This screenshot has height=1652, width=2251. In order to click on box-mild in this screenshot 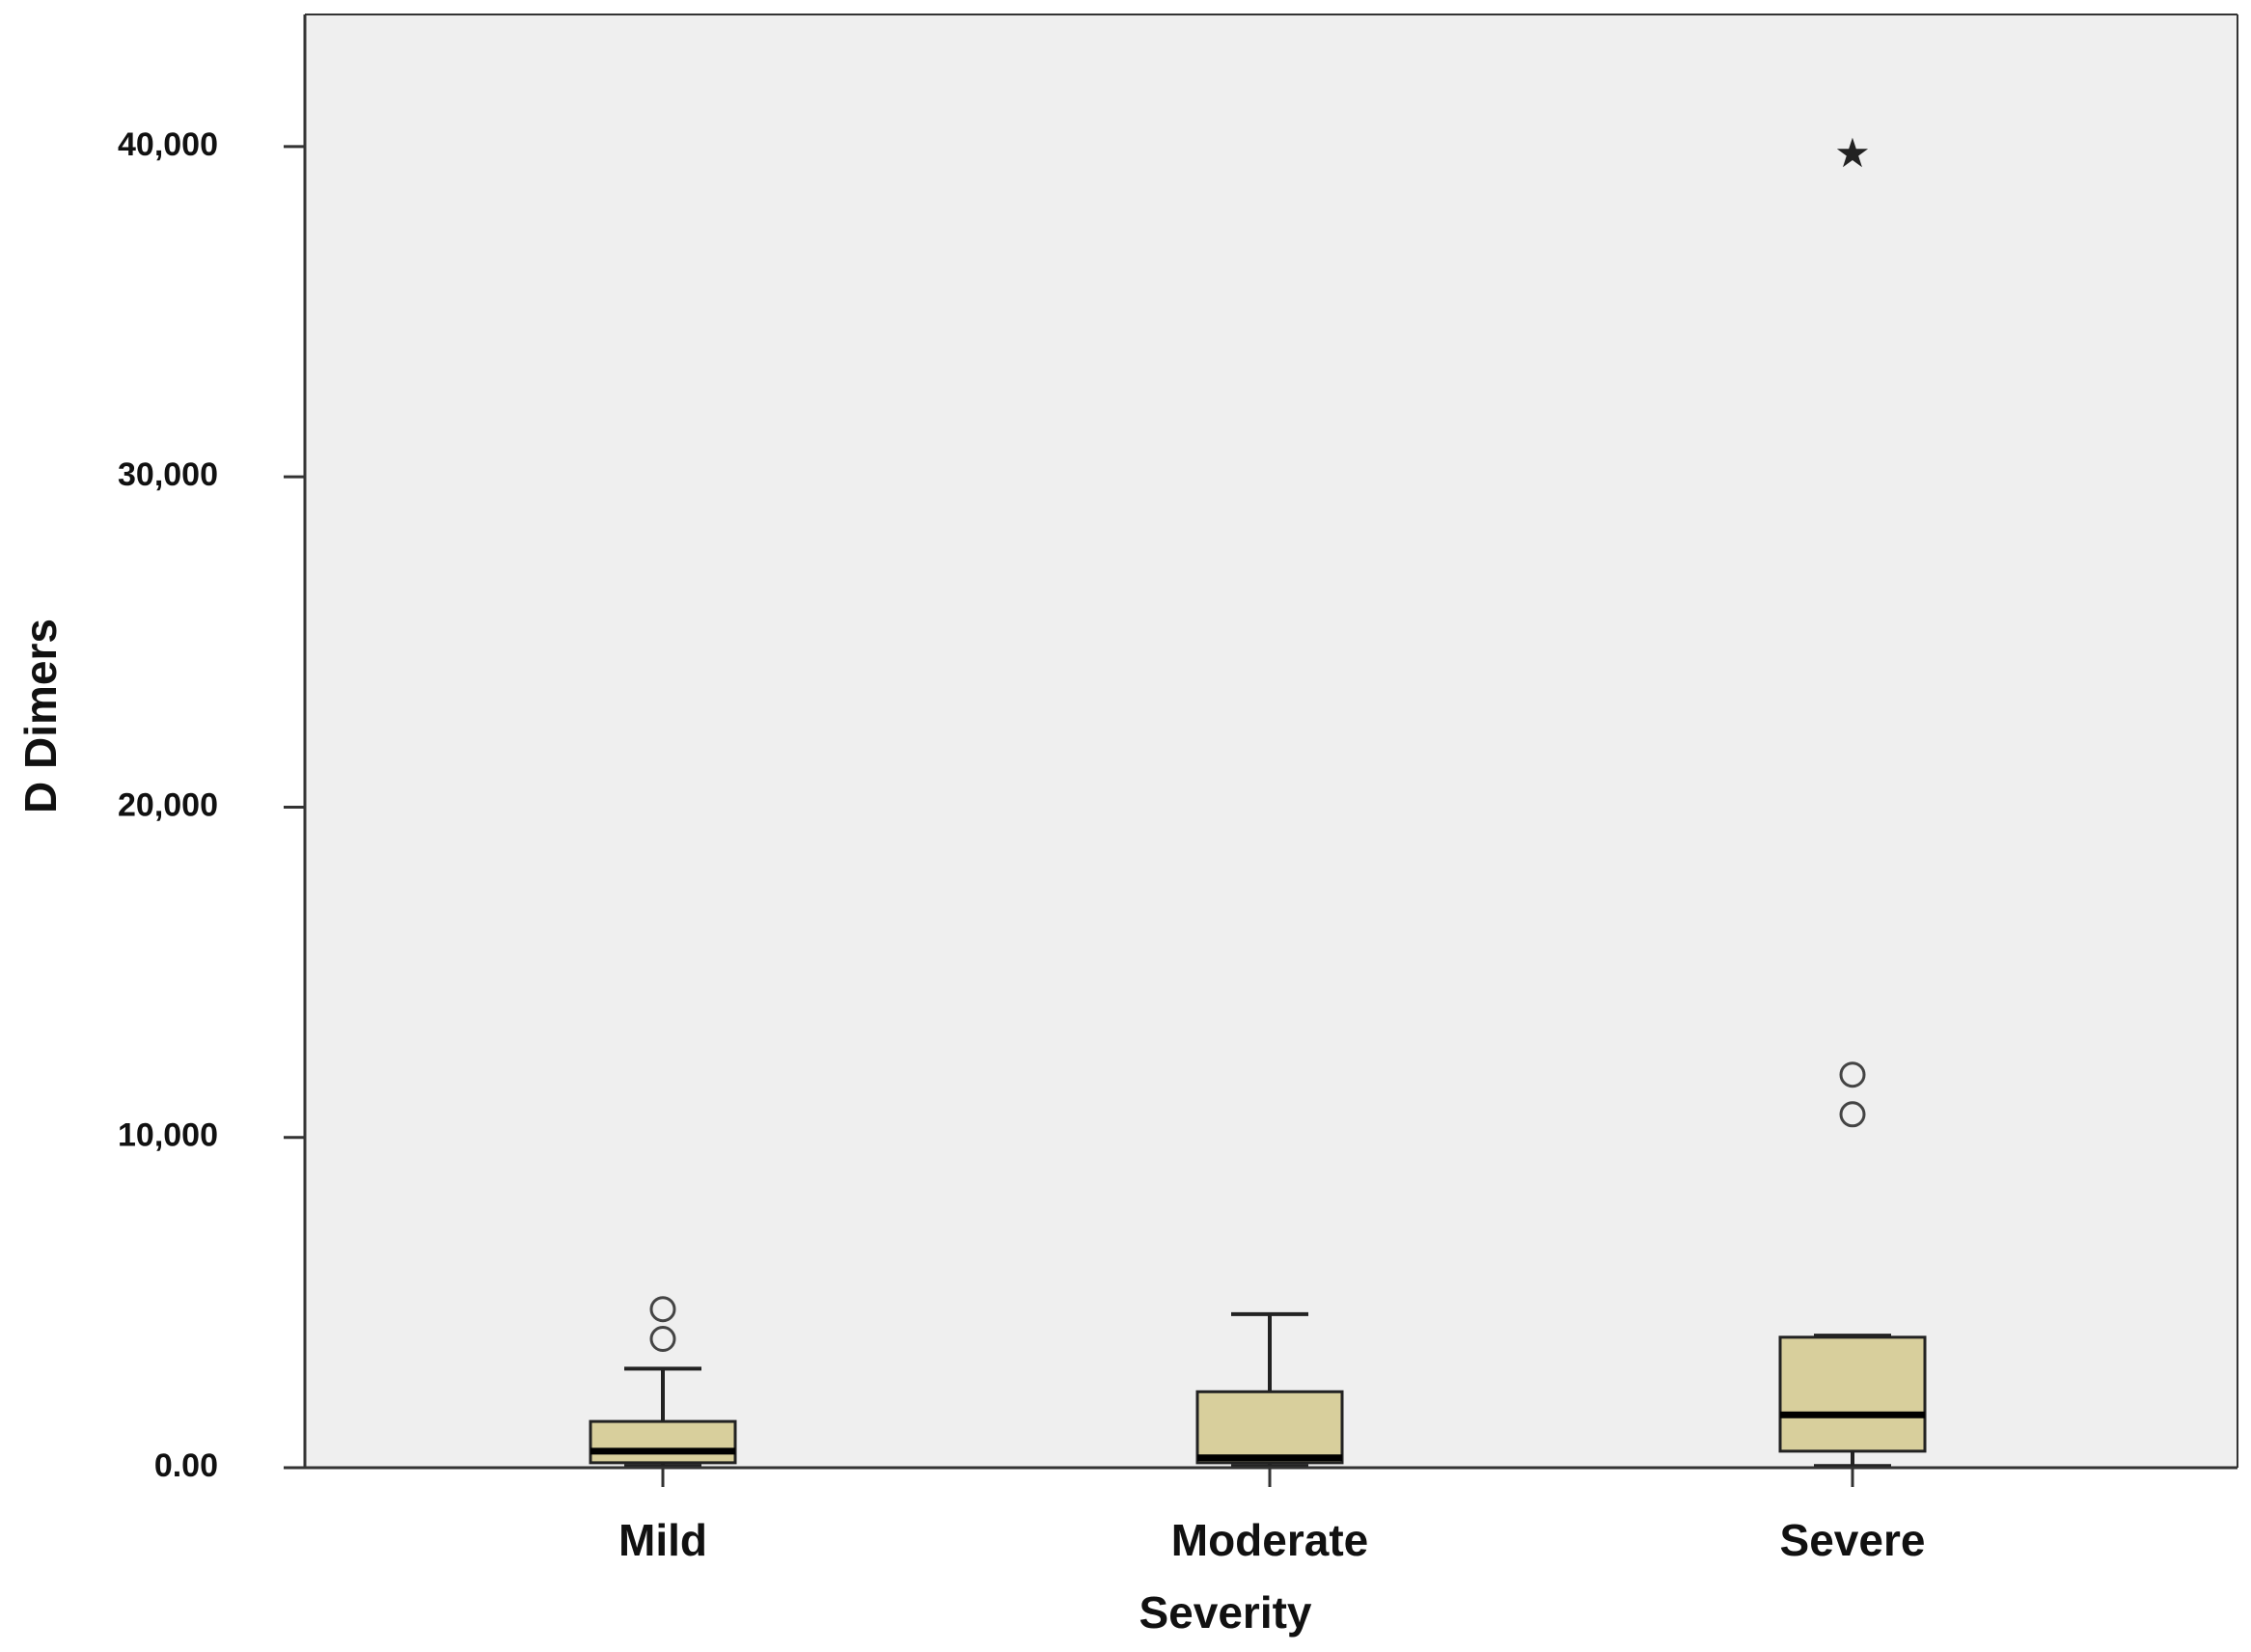, I will do `click(663, 1382)`.